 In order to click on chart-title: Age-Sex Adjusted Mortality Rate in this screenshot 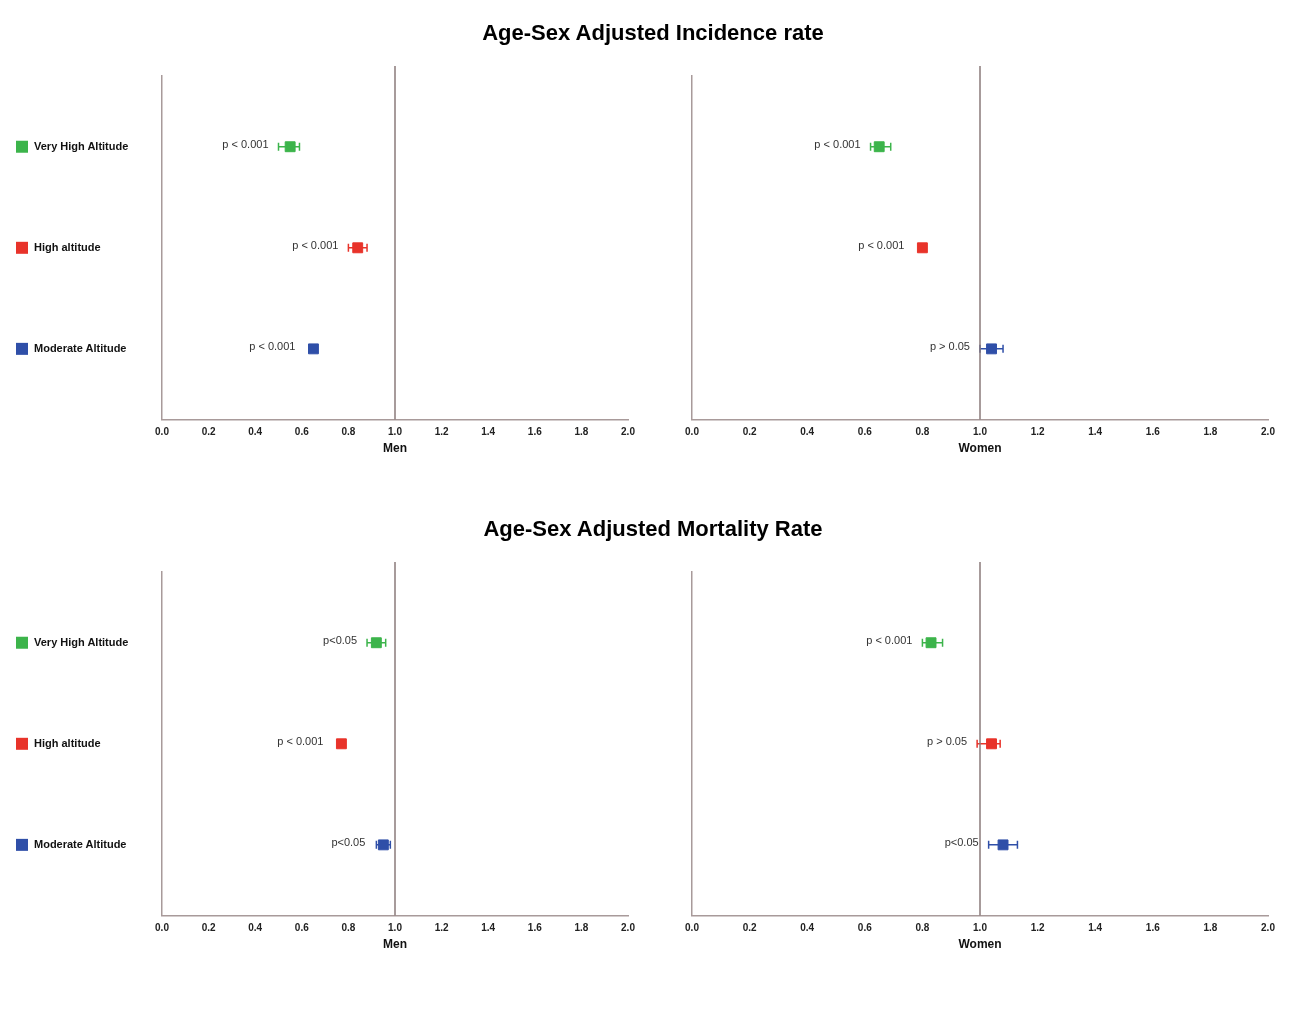, I will do `click(653, 529)`.